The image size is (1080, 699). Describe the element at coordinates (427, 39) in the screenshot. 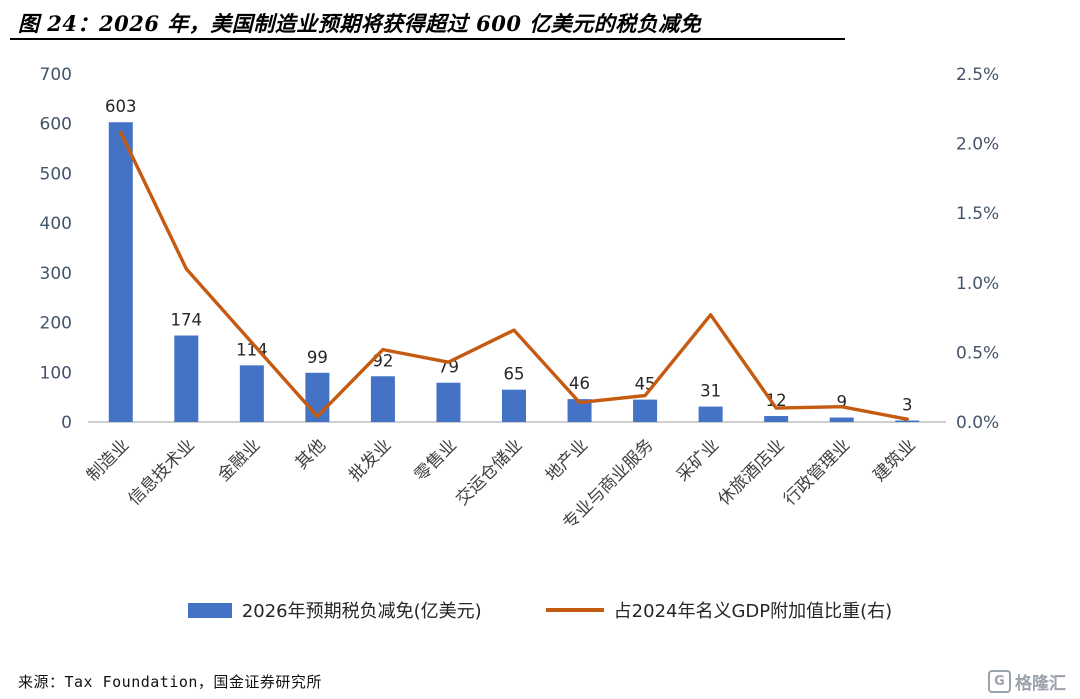

I see `title-underline` at that location.